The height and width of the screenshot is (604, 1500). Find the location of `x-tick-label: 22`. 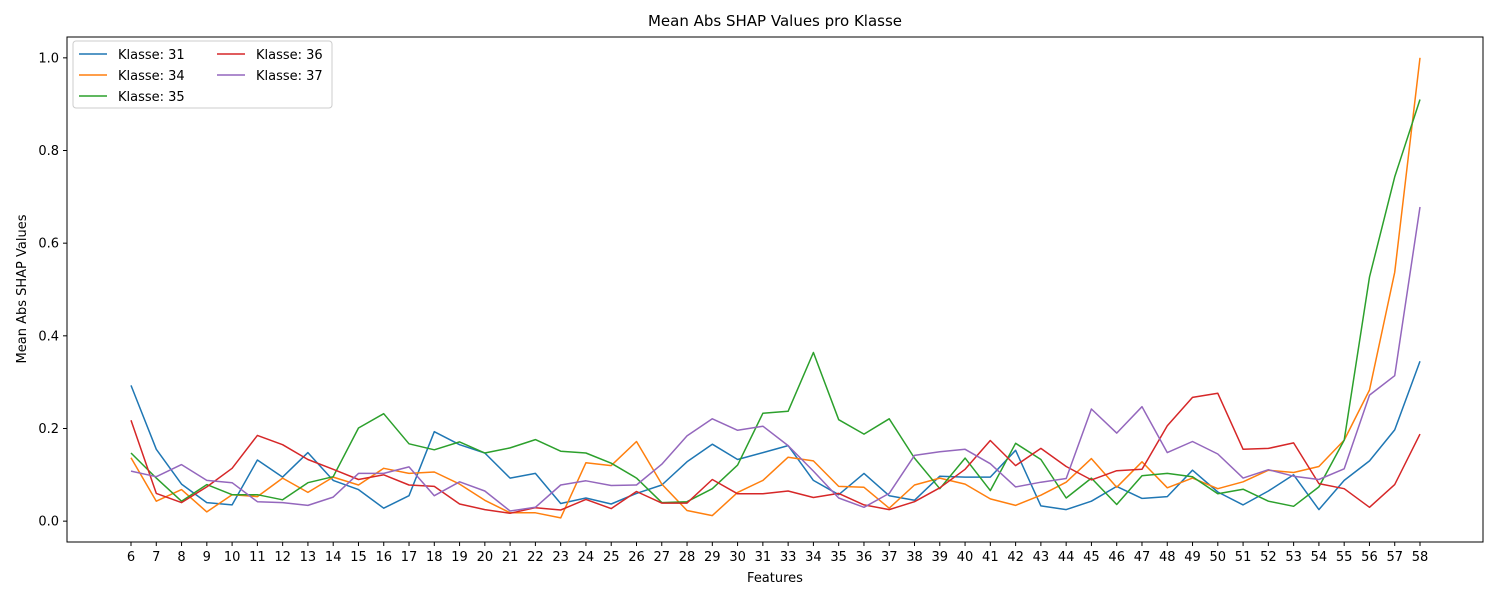

x-tick-label: 22 is located at coordinates (535, 557).